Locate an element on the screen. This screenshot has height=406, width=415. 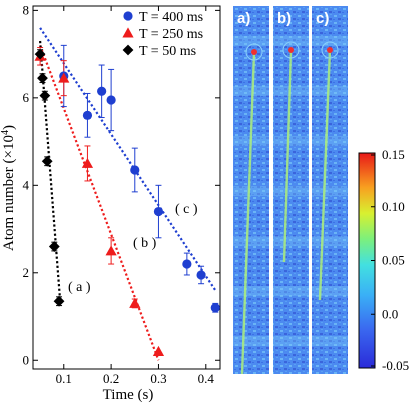
x-axis-label: Time (s) is located at coordinates (128, 395).